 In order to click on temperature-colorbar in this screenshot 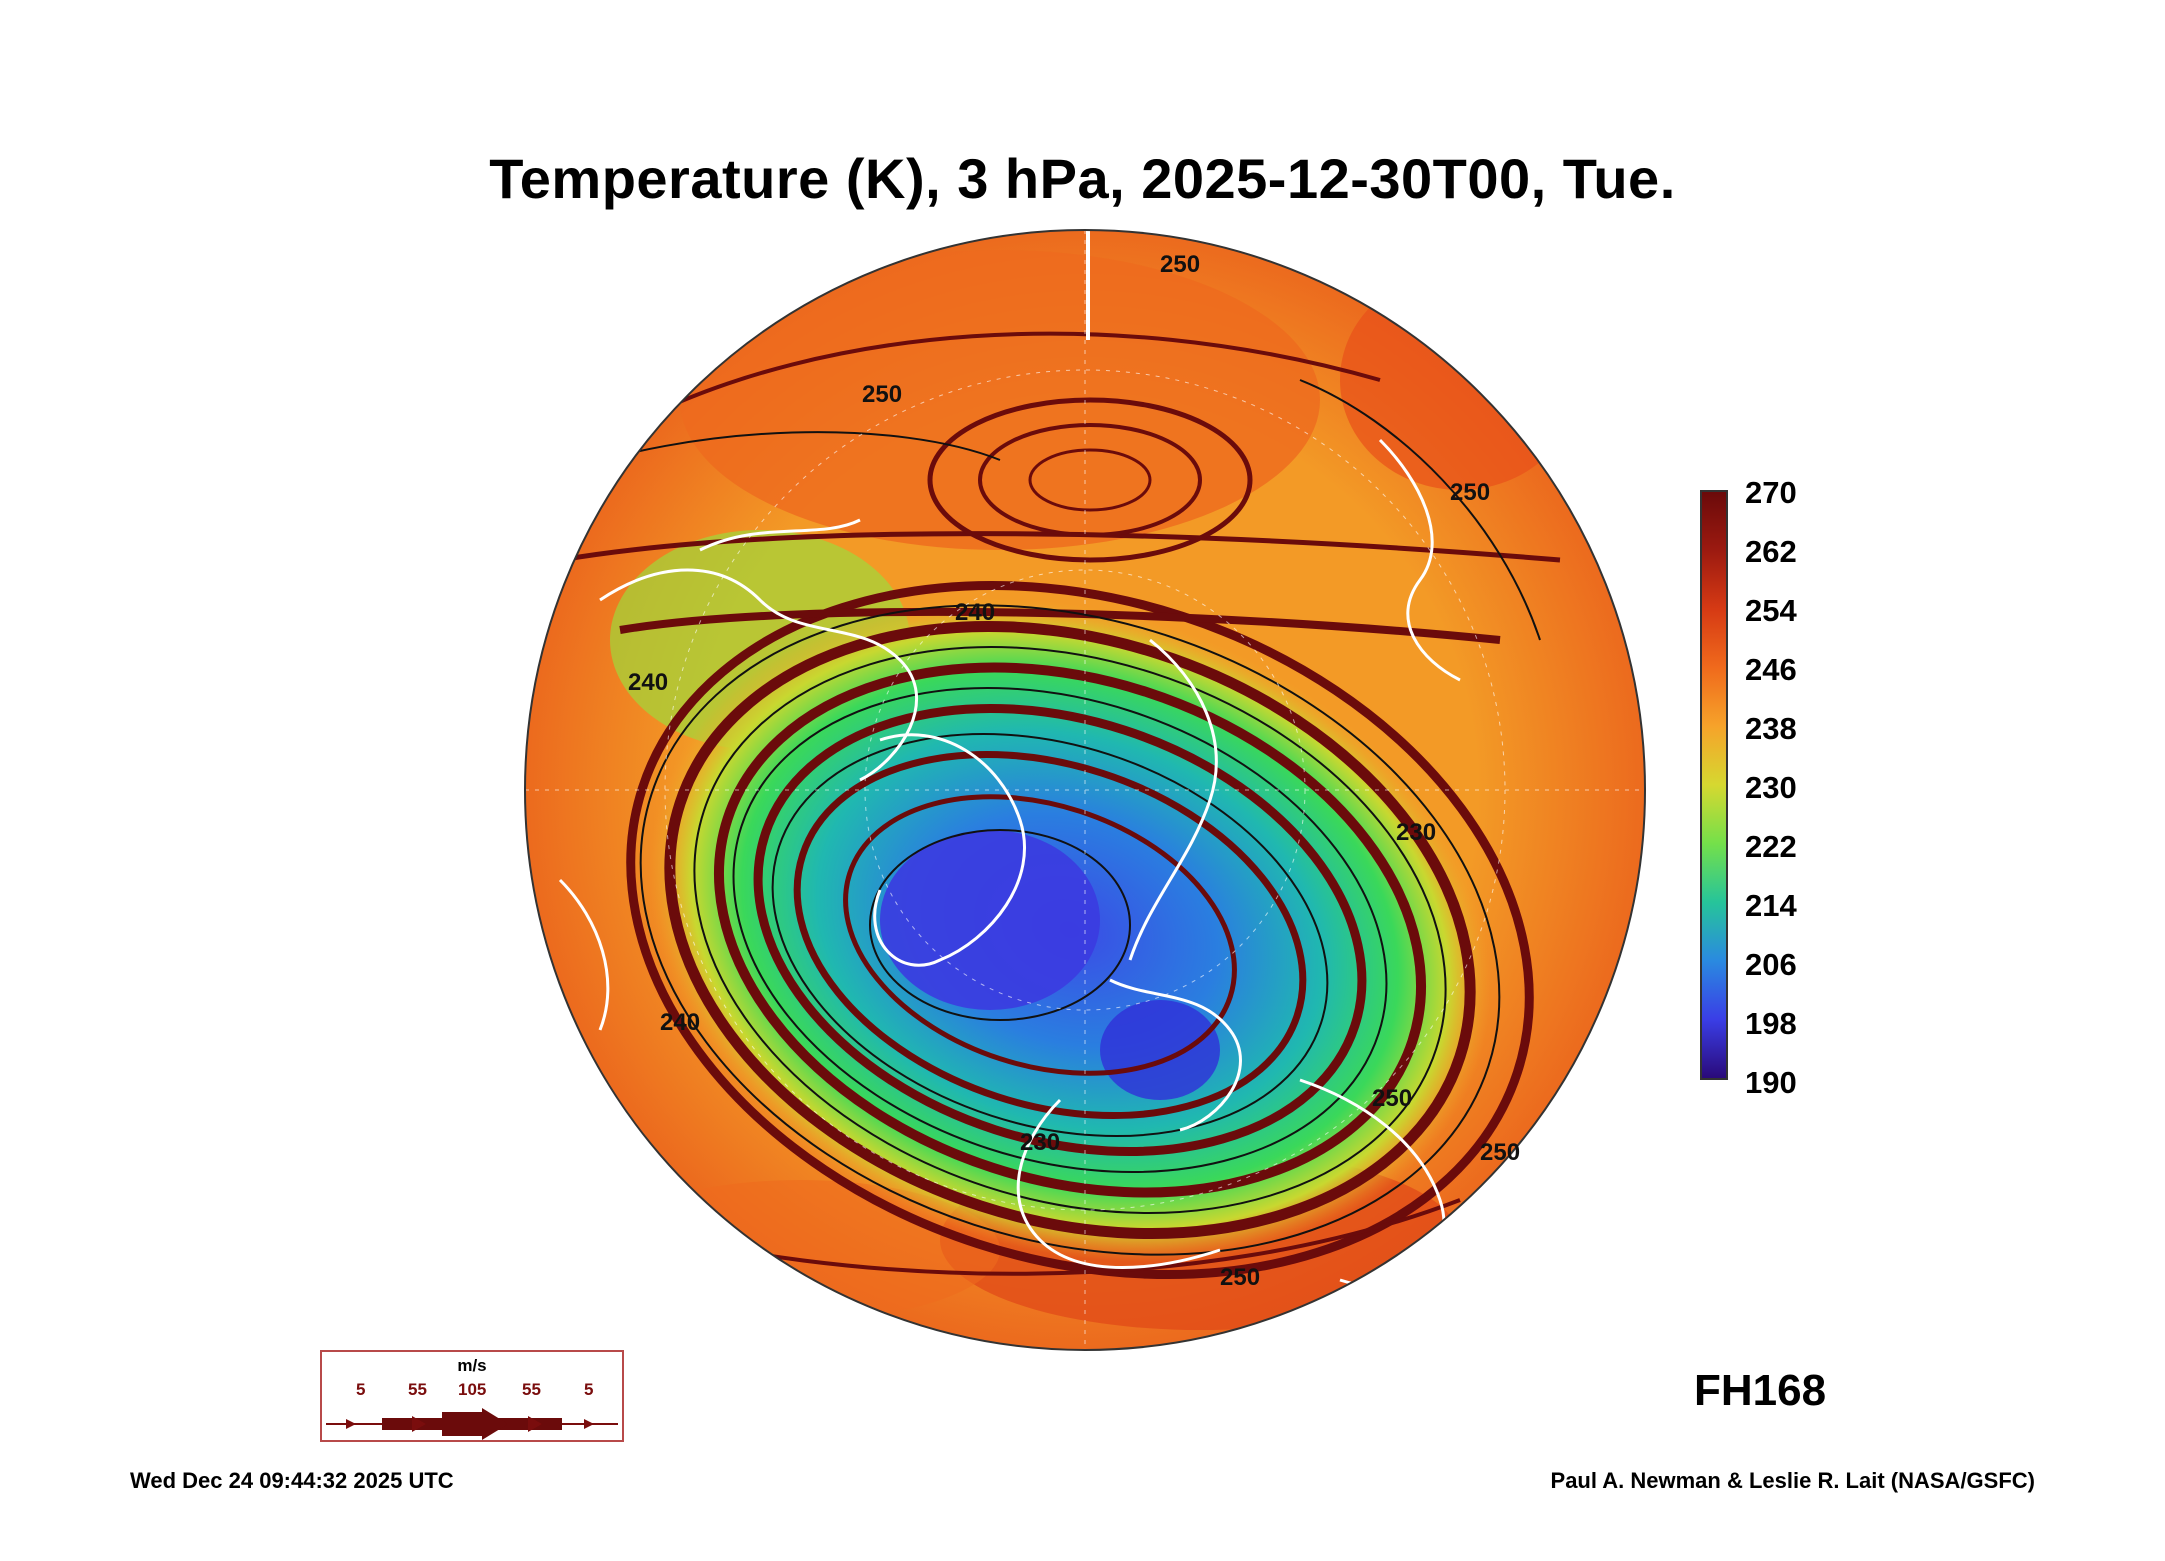, I will do `click(1714, 785)`.